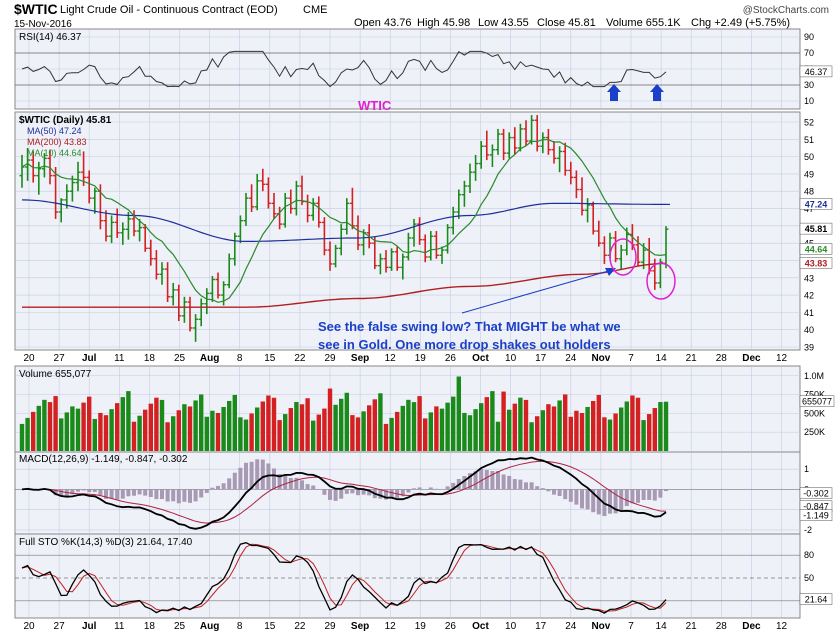  Describe the element at coordinates (344, 285) in the screenshot. I see `ma200-line` at that location.